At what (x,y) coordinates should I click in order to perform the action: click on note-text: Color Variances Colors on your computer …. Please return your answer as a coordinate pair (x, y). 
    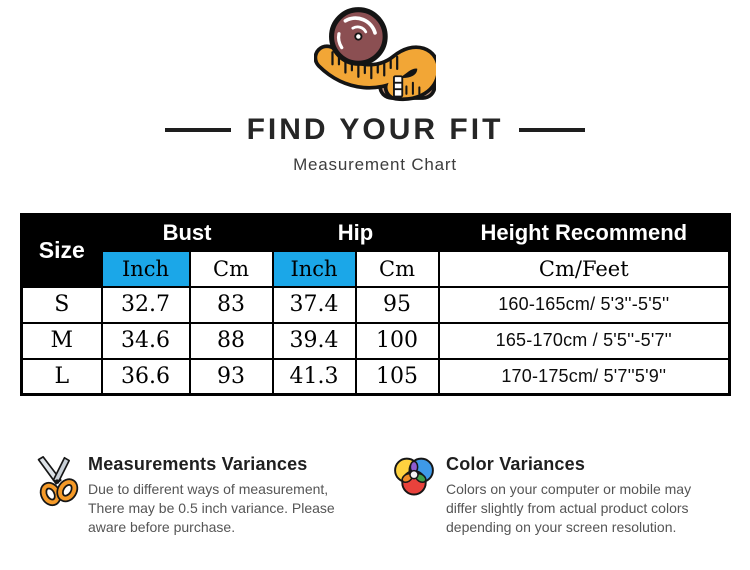
    Looking at the image, I should click on (580, 501).